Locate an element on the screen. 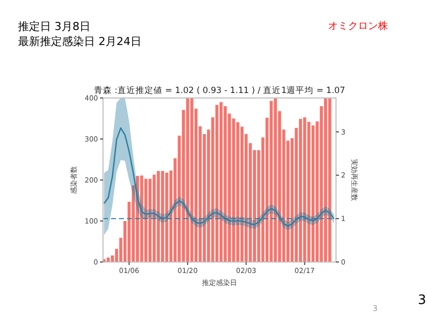  text: 推定日 3月8日 is located at coordinates (54, 26).